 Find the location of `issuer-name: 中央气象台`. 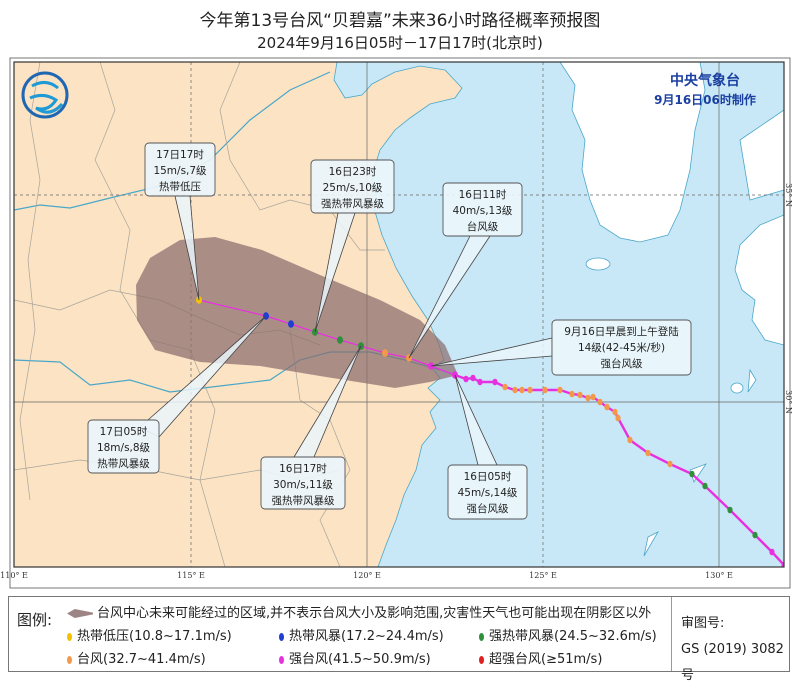

issuer-name: 中央气象台 is located at coordinates (705, 80).